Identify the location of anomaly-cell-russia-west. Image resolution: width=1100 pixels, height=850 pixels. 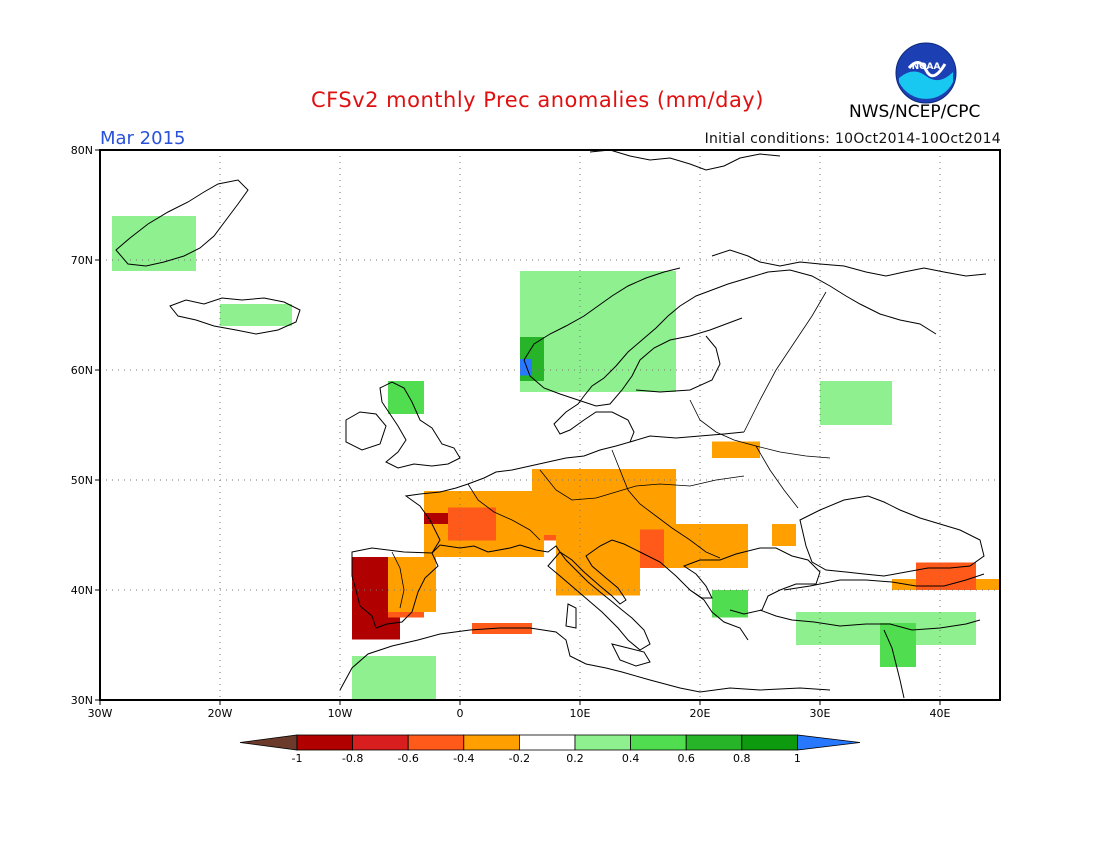
(856, 403).